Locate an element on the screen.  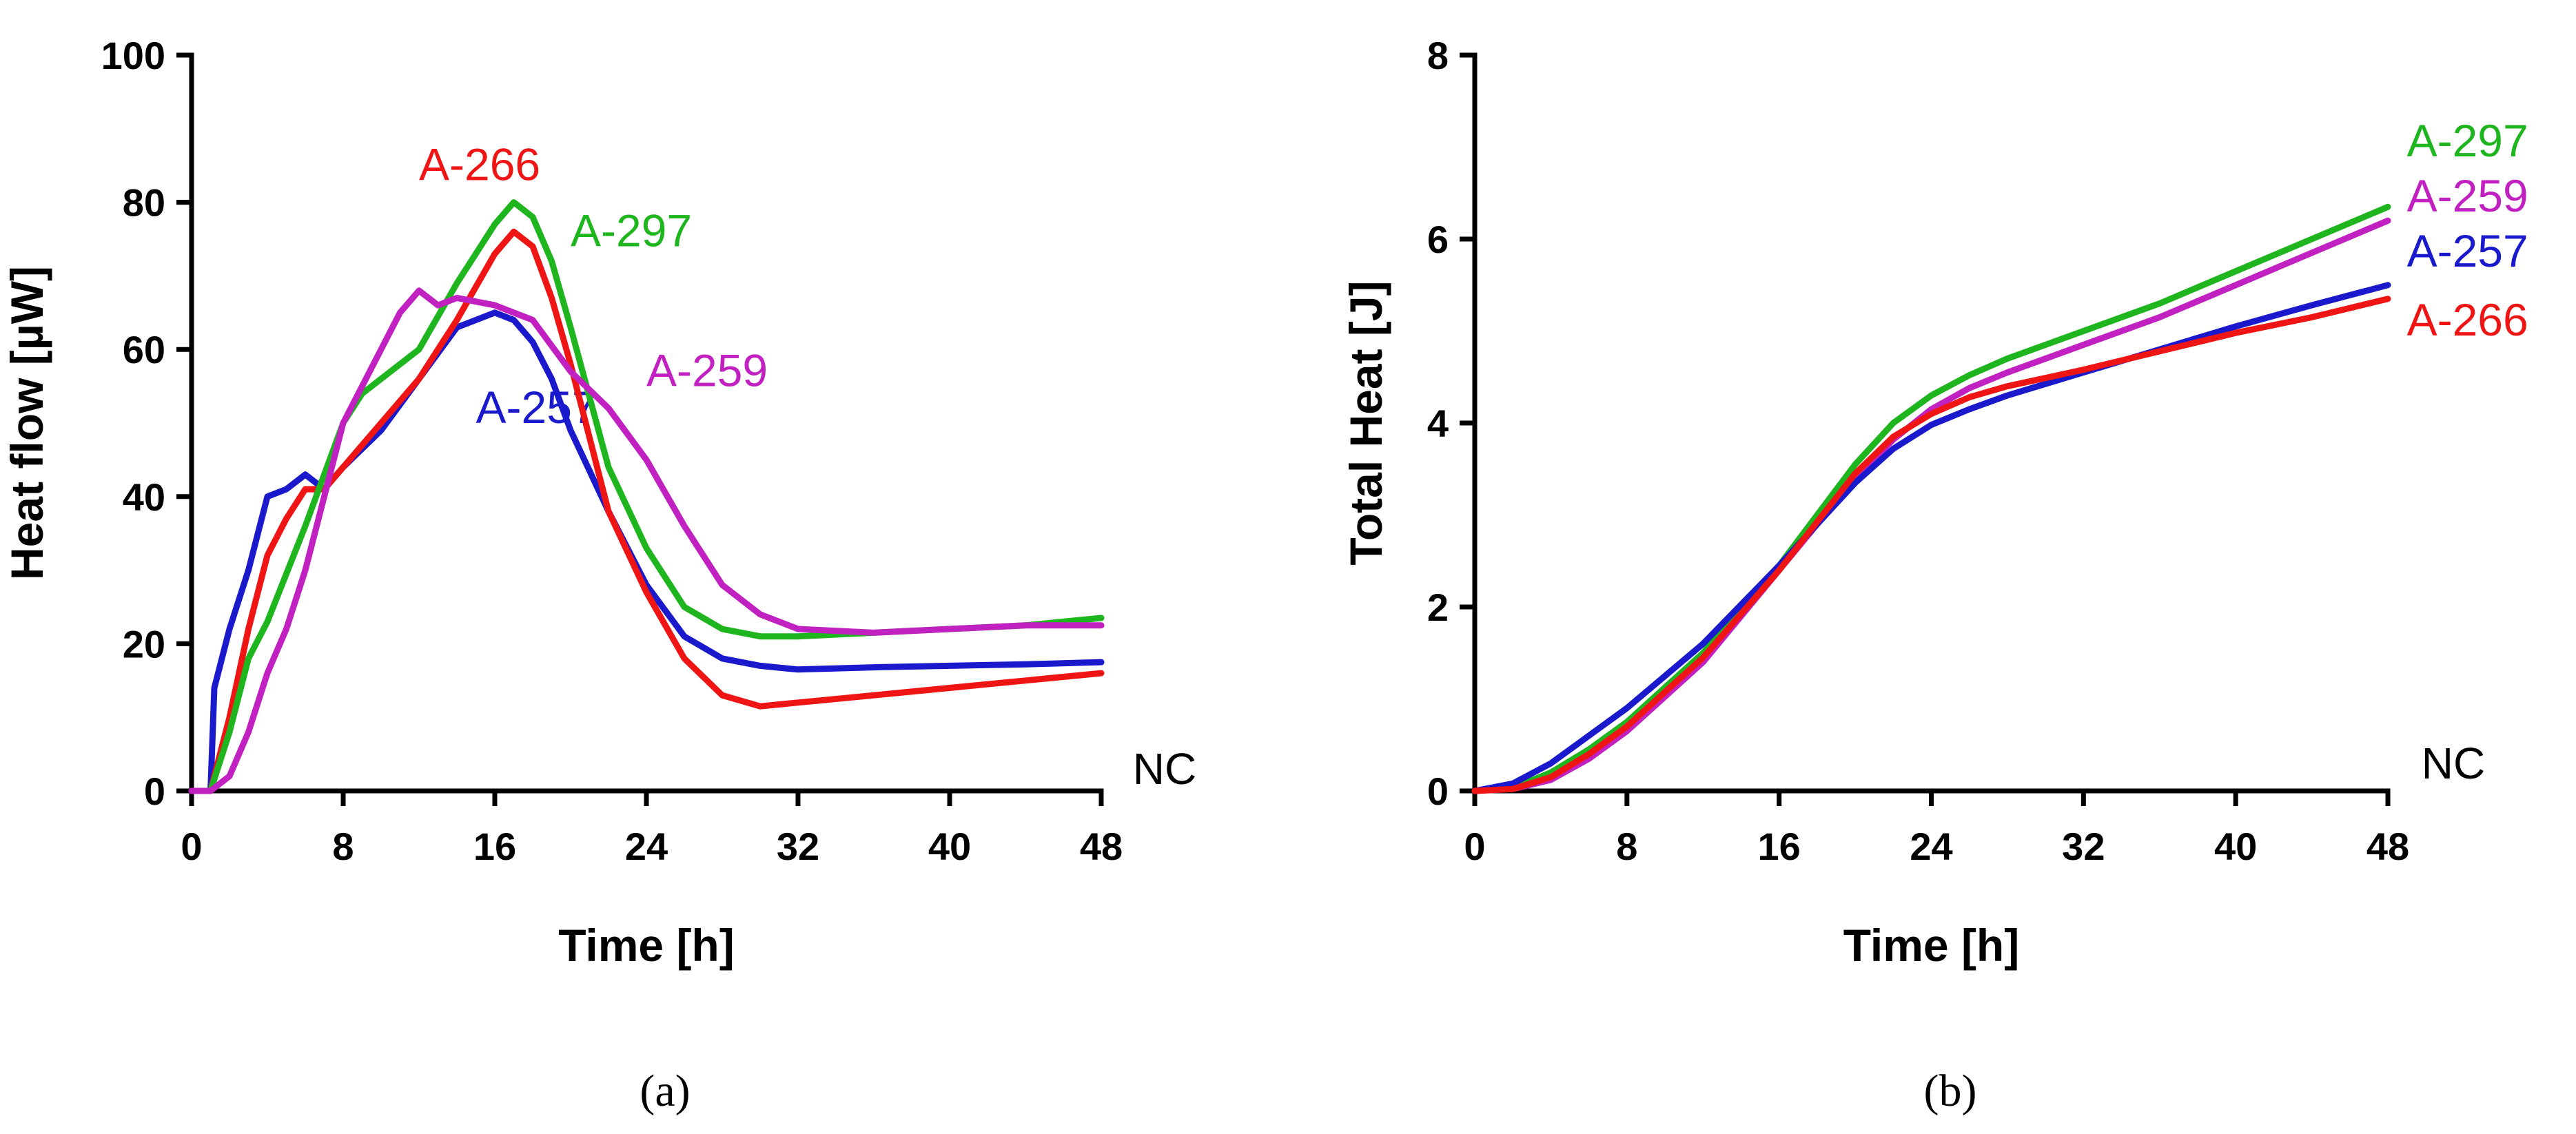
y-tick-label: 100 is located at coordinates (133, 55).